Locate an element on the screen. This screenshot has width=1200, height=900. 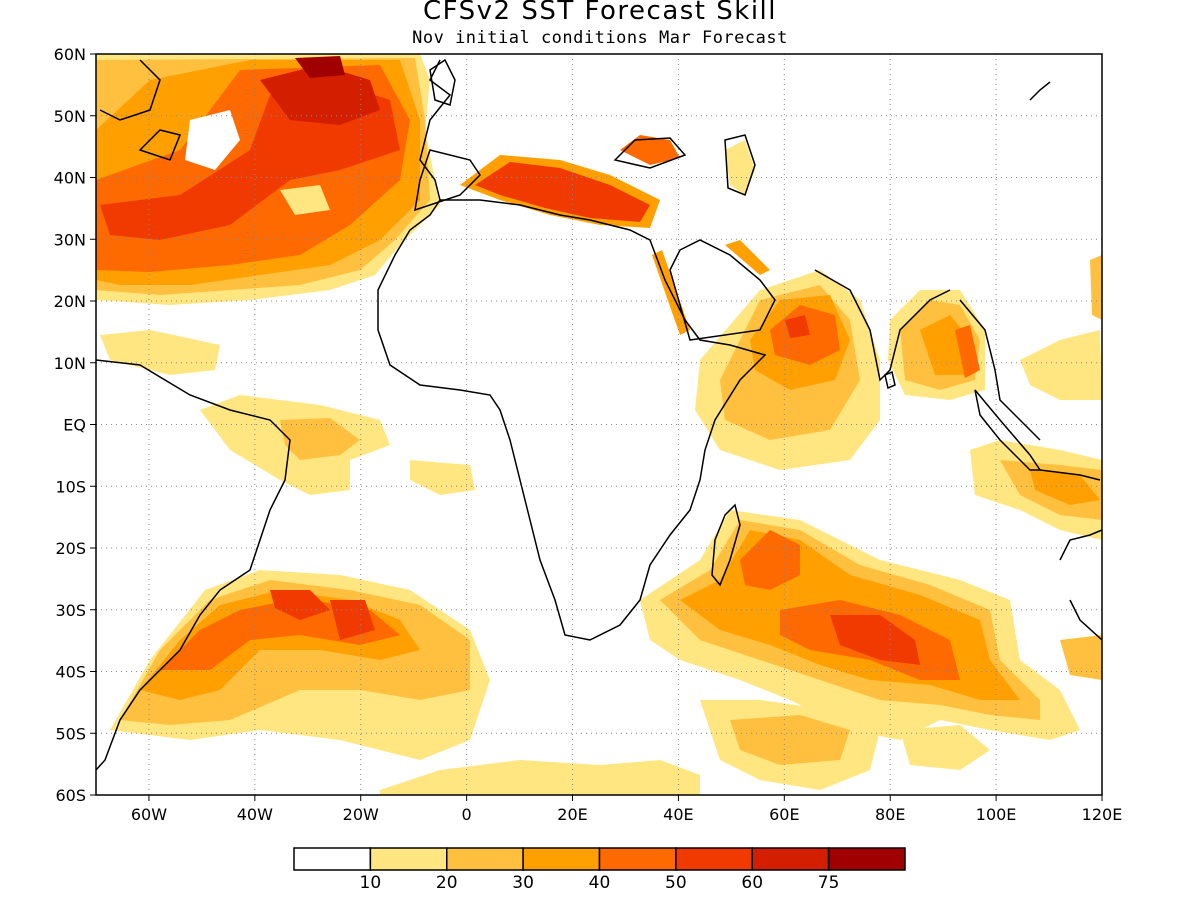
sumatra-coast is located at coordinates (1008, 430).